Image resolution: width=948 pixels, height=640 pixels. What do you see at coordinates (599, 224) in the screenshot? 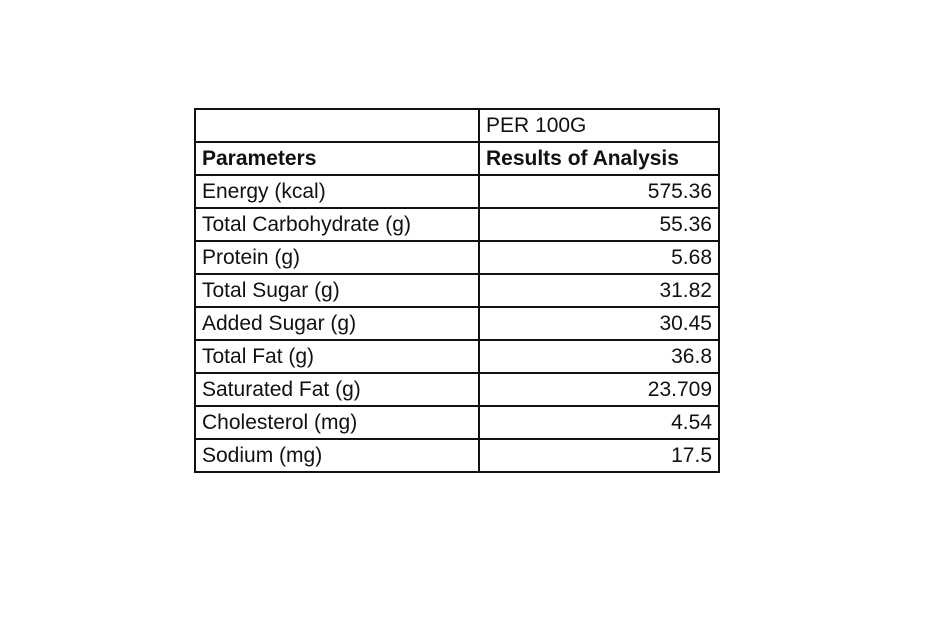
I see `result: 55.36` at bounding box center [599, 224].